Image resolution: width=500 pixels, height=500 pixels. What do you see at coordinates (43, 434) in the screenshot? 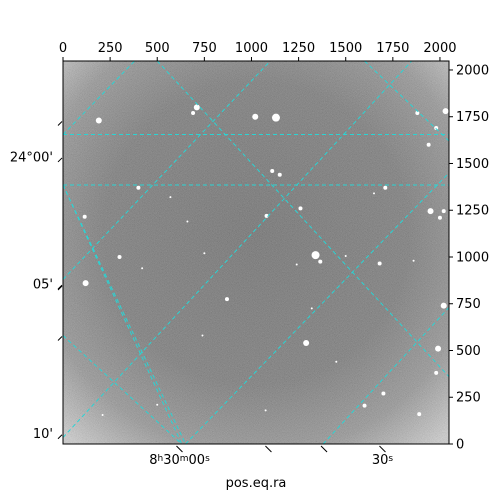
I see `dec-tick-label-2: 10'` at bounding box center [43, 434].